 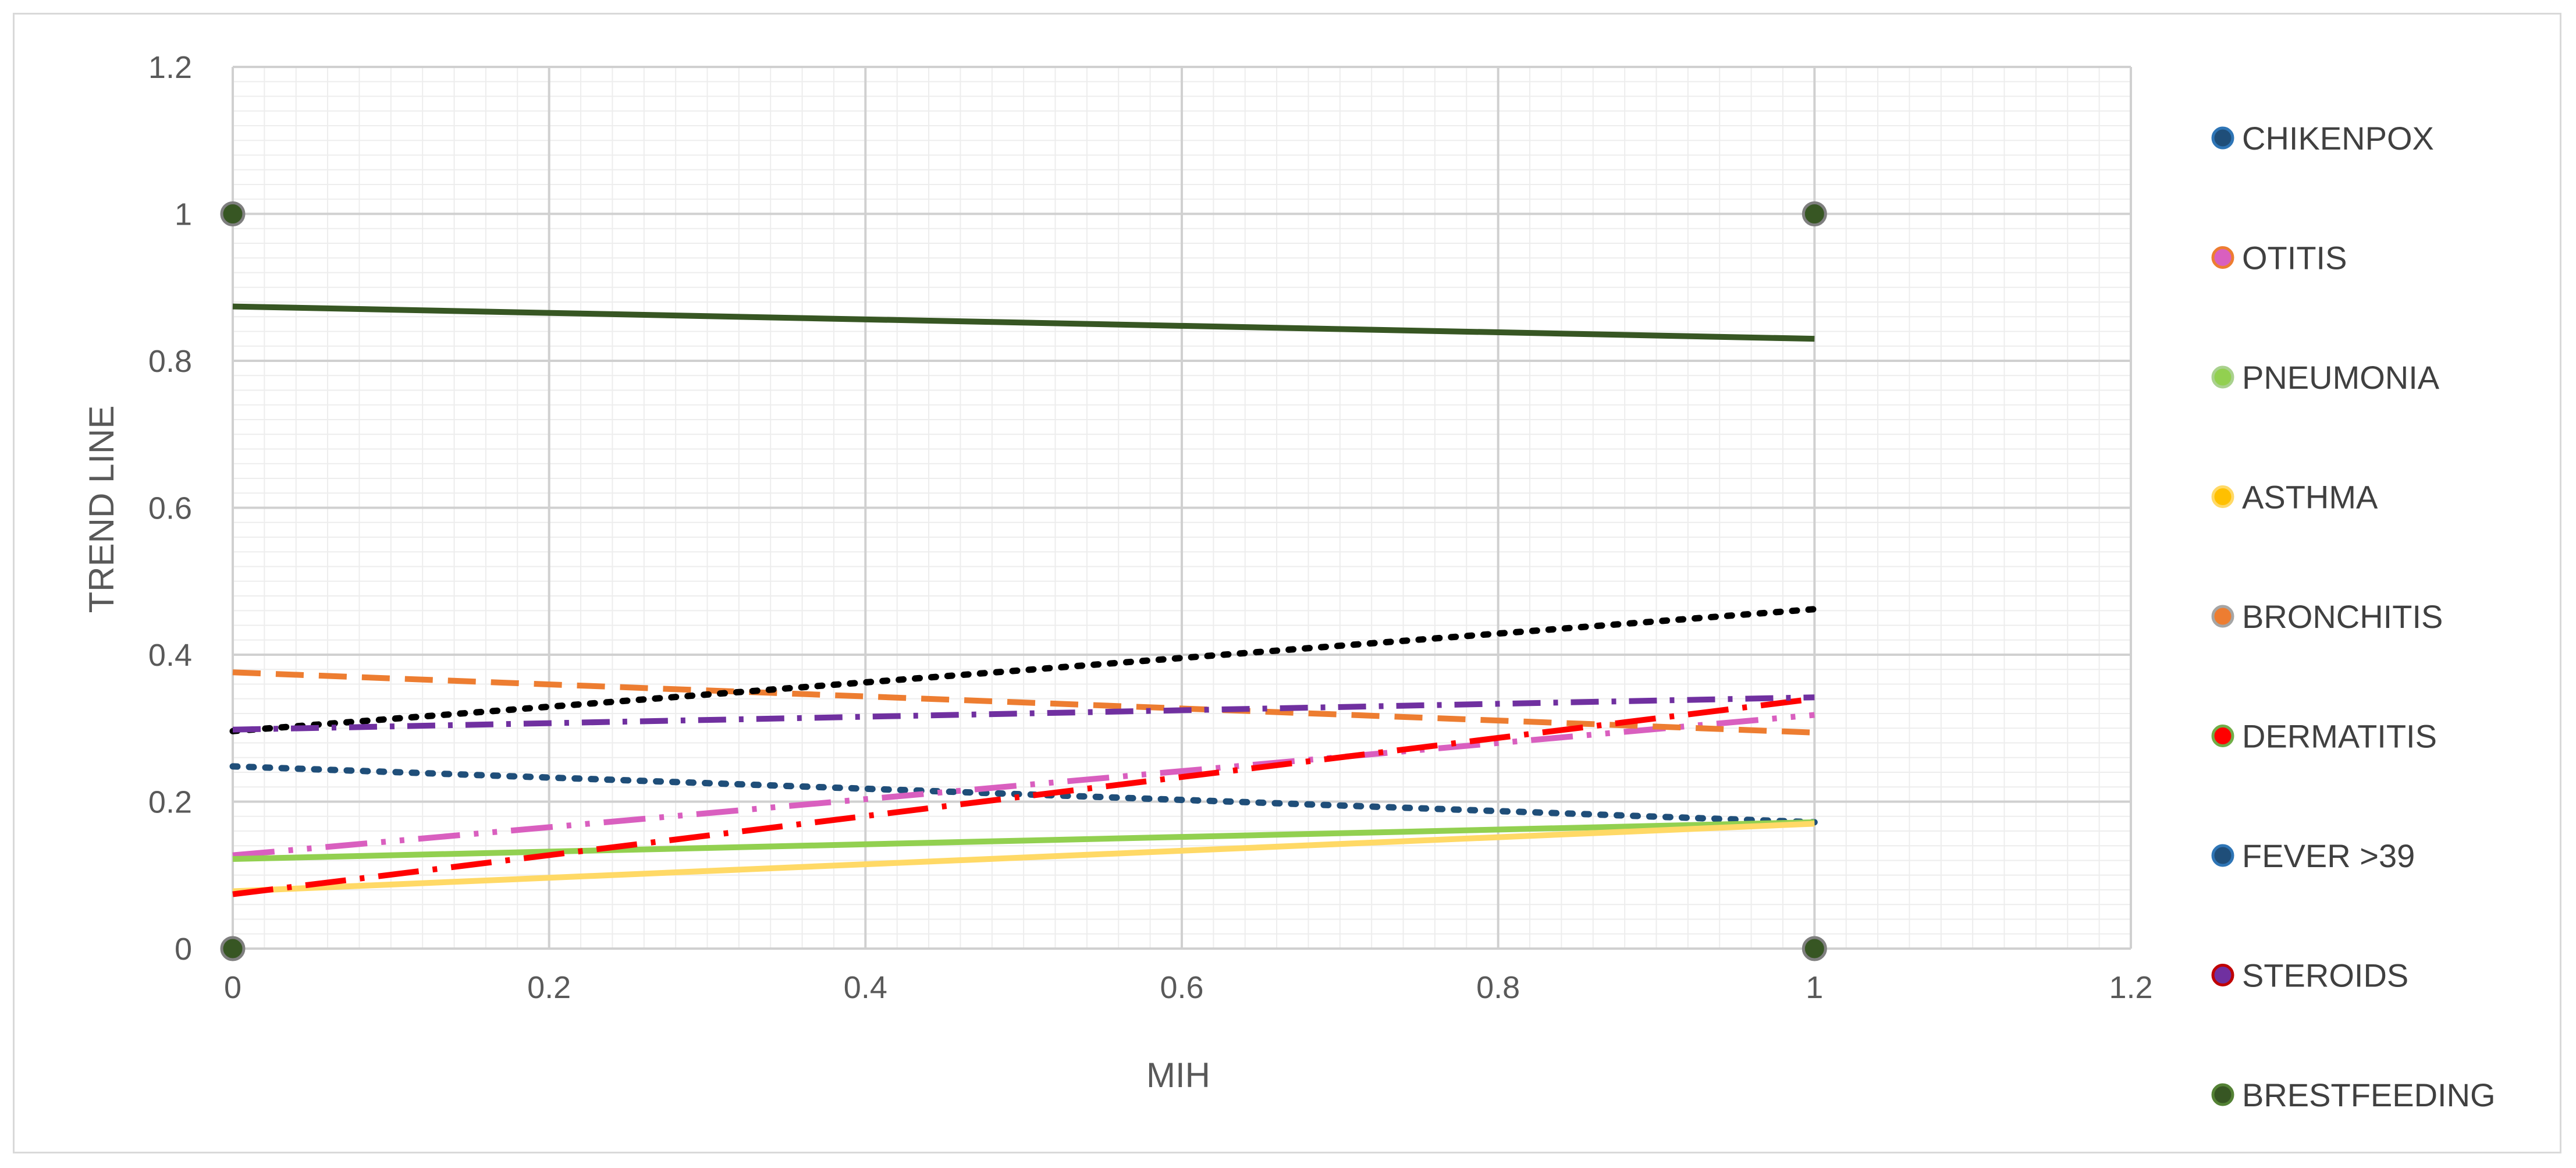 I want to click on x-tick-label: 0.6, so click(x=1181, y=987).